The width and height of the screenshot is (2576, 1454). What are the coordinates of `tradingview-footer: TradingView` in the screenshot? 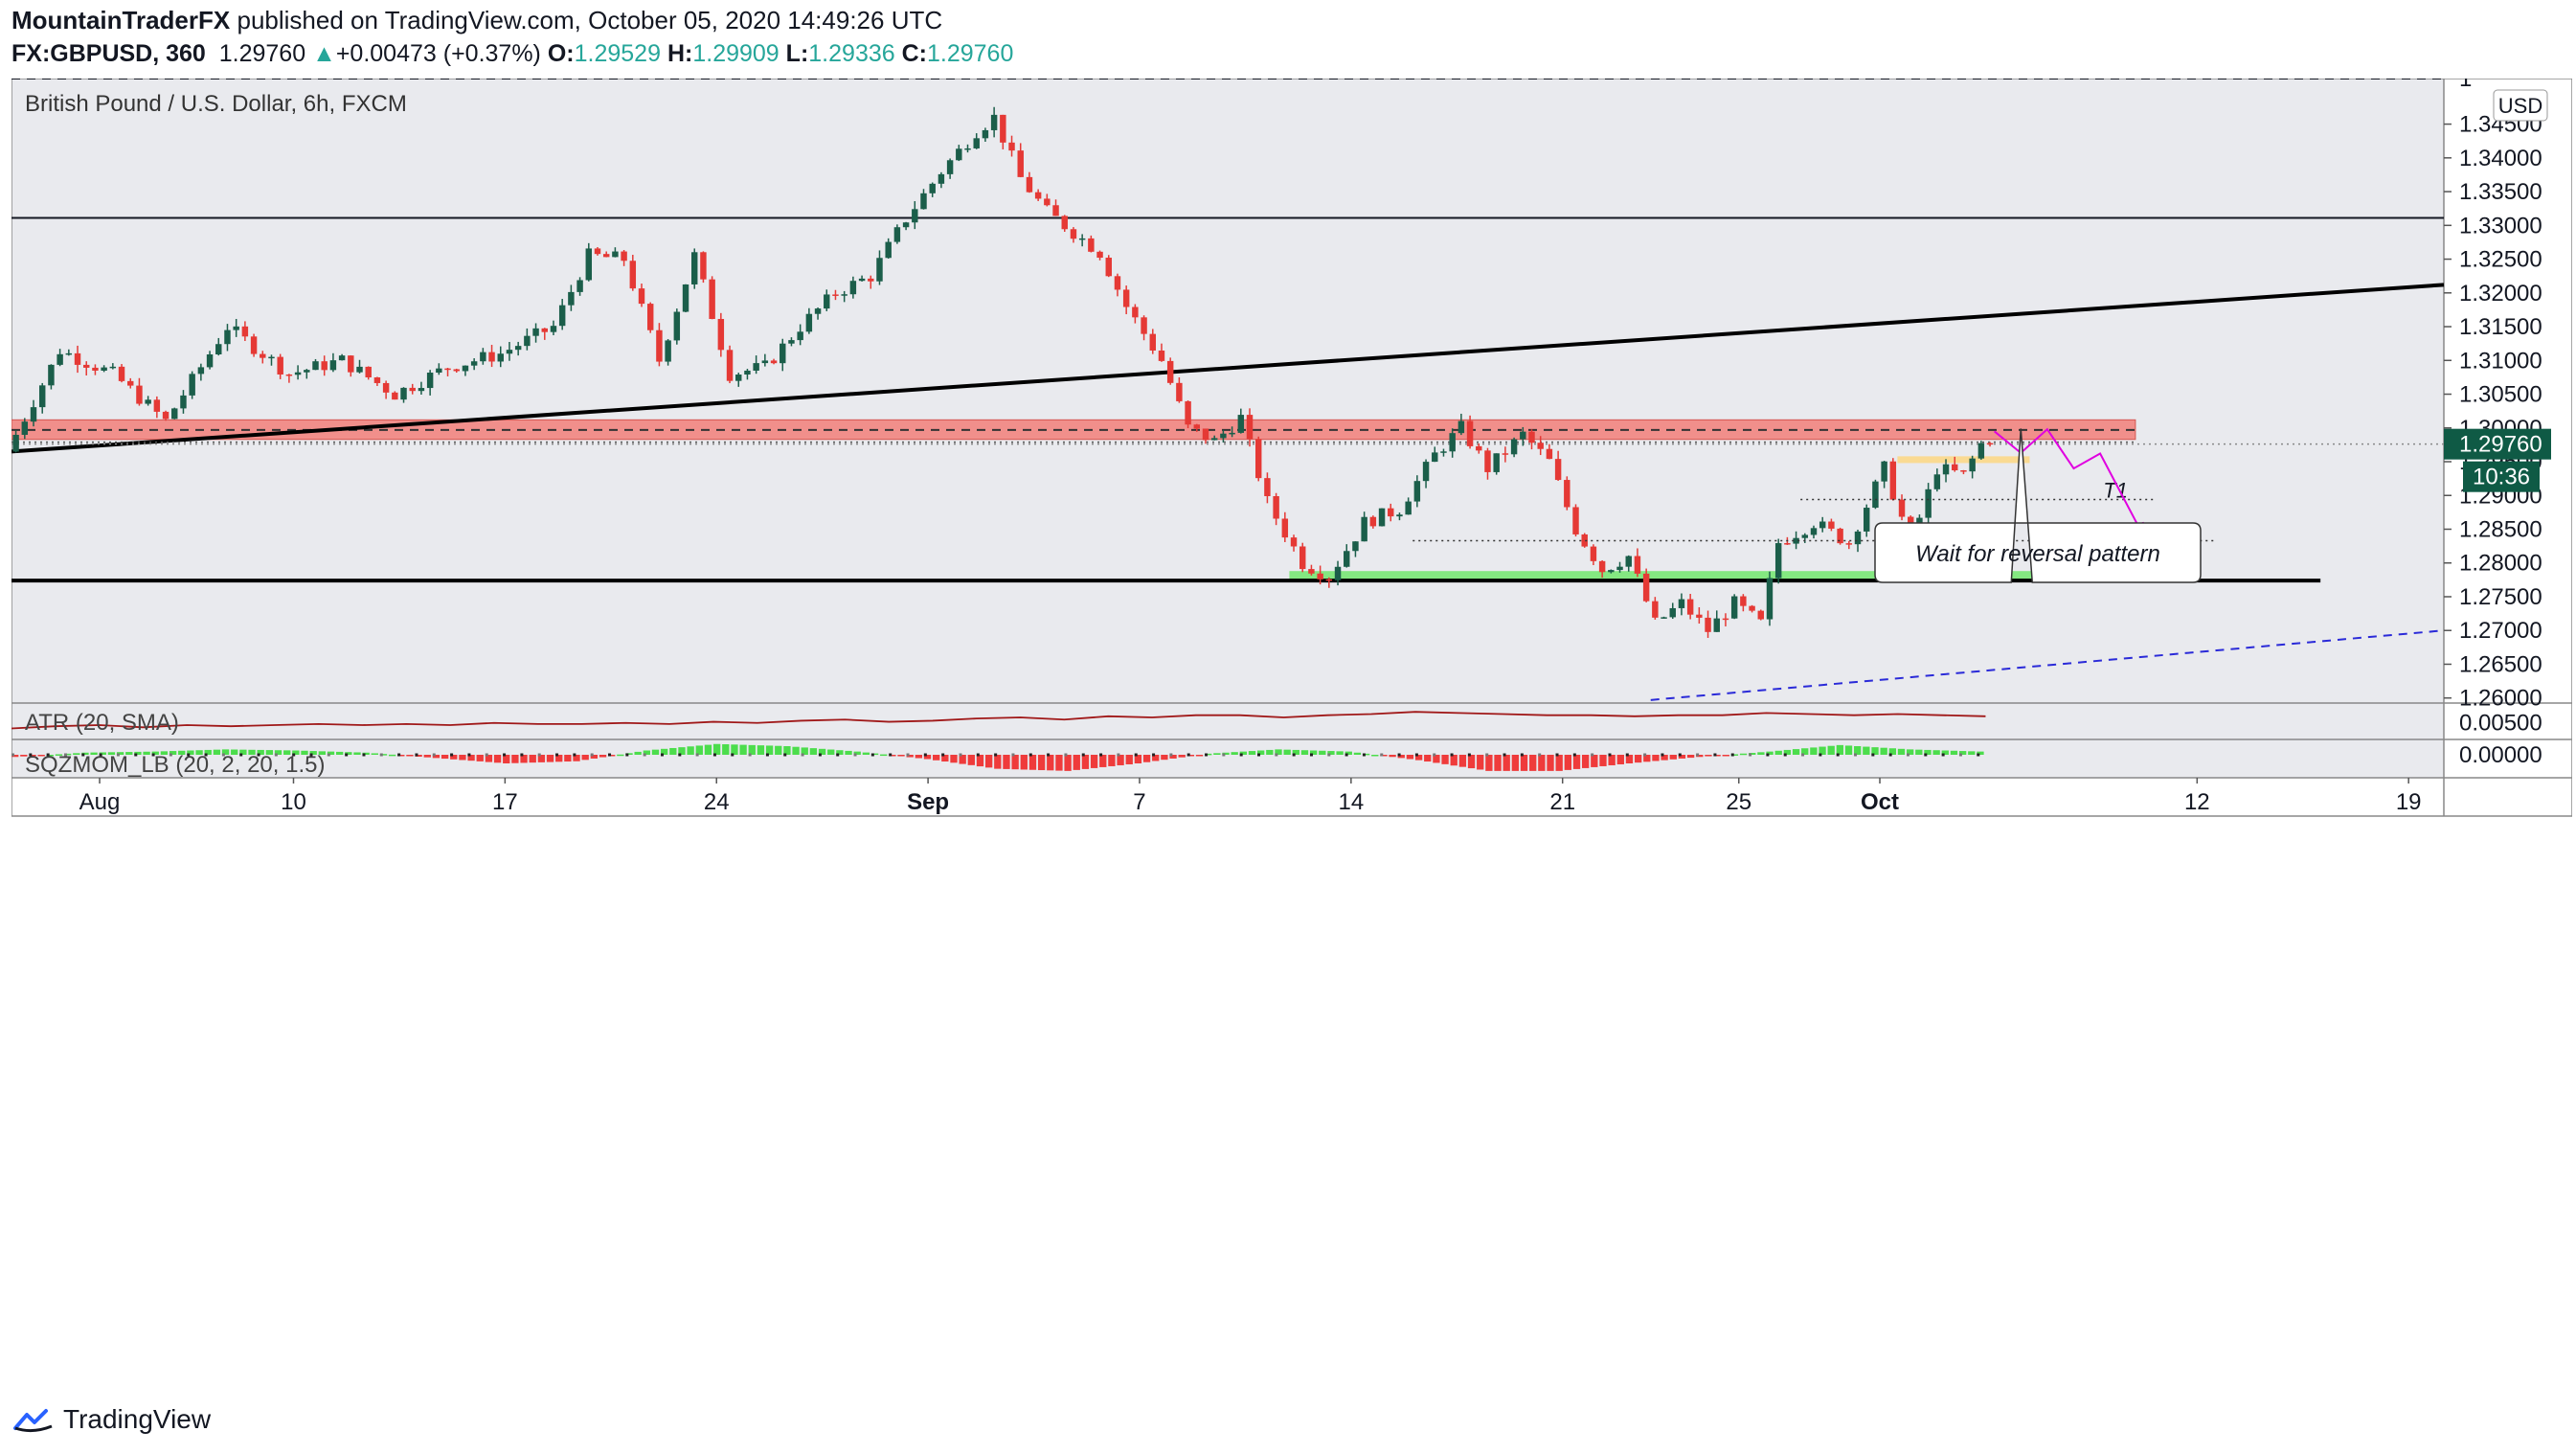 It's located at (112, 1419).